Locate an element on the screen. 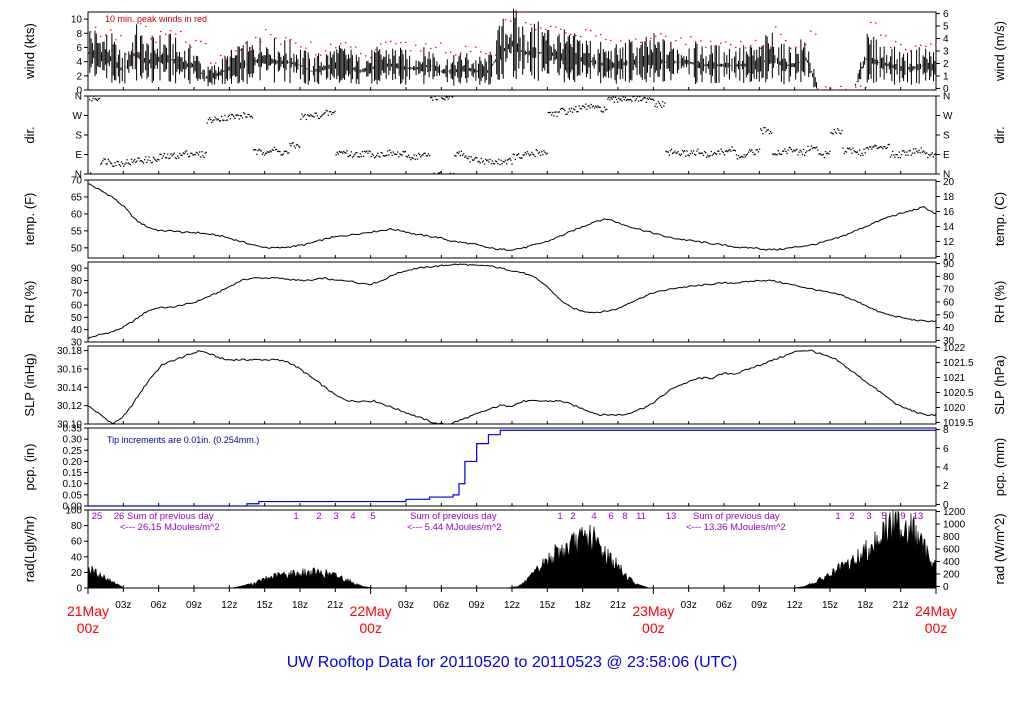 This screenshot has height=705, width=1024. temperature-right-tick-label: 20 is located at coordinates (949, 182).